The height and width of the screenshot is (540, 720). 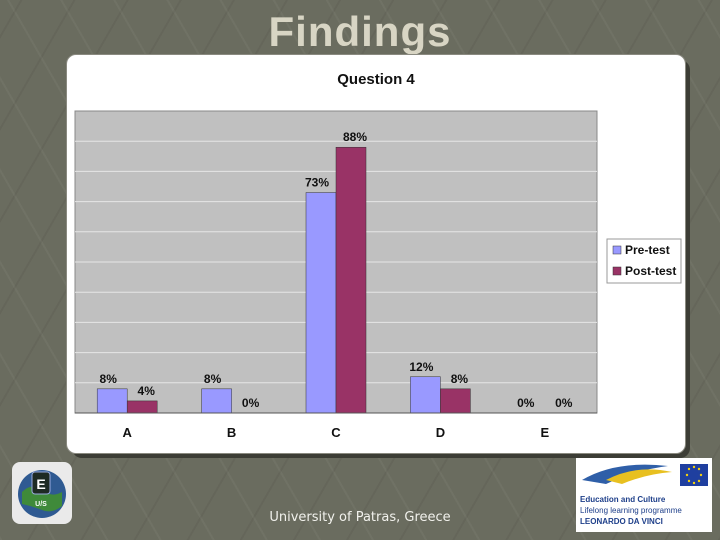 I want to click on data-label-pretest-c: 73%, so click(x=317, y=183).